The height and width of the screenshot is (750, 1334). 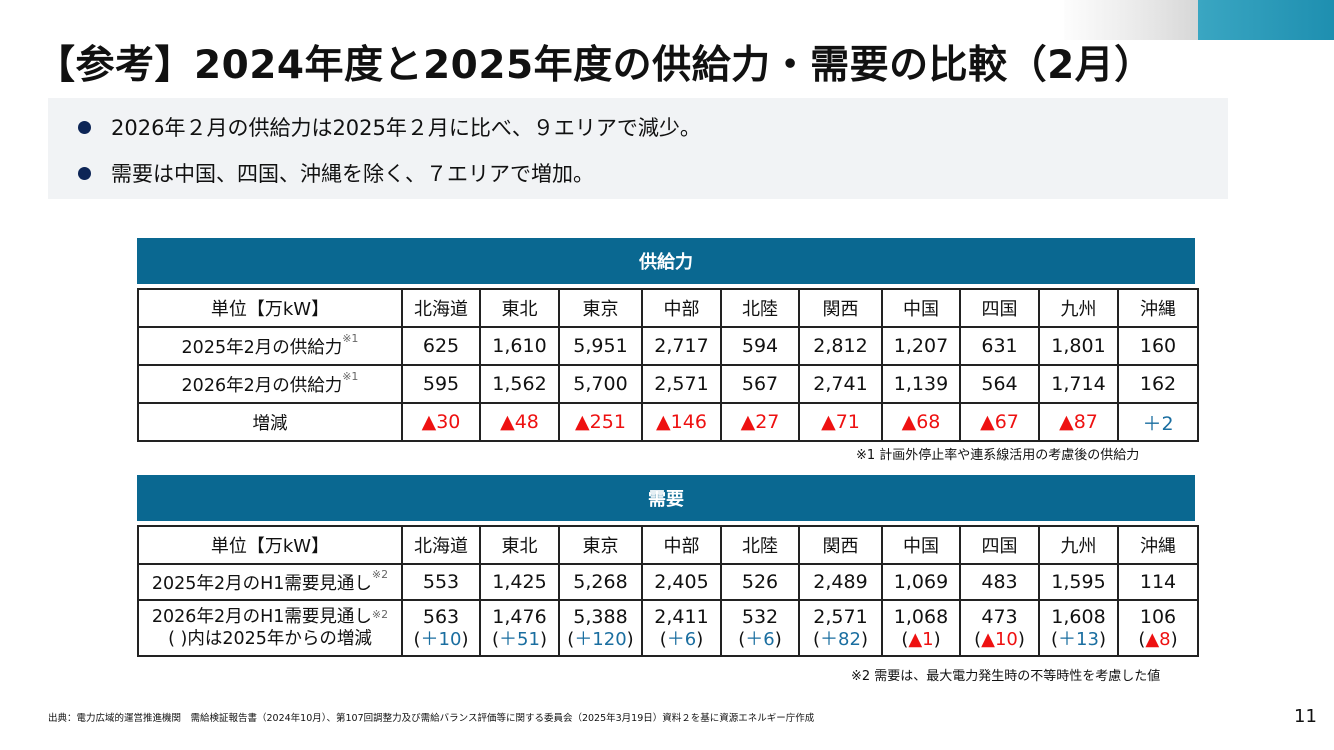 I want to click on value-cell: 1,610, so click(x=519, y=346).